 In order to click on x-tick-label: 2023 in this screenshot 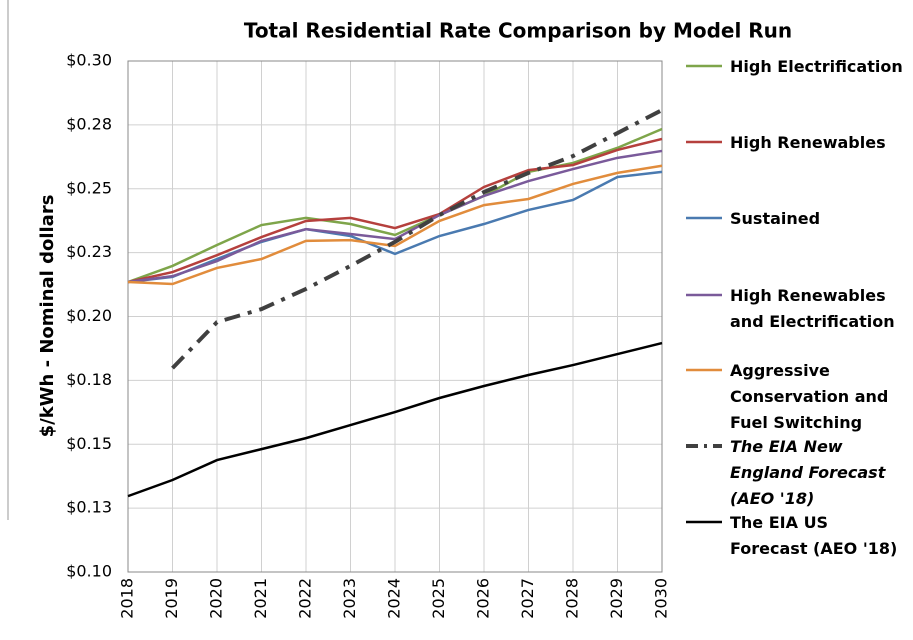, I will do `click(349, 598)`.